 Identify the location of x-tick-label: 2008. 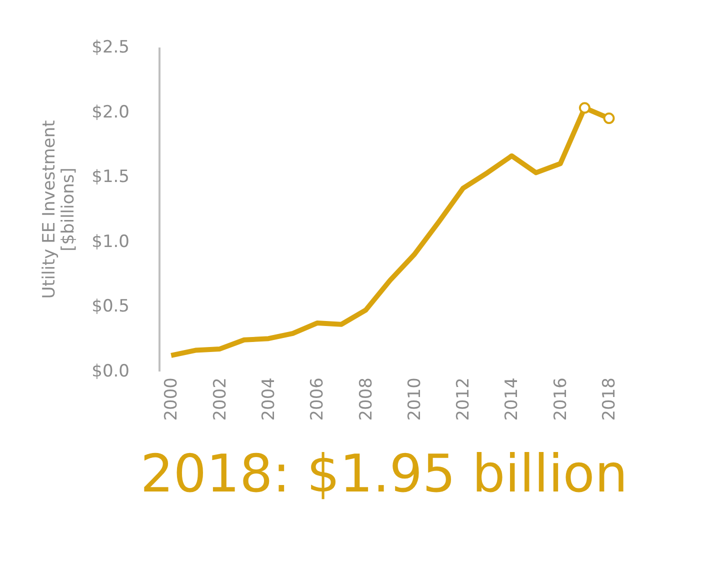
(366, 399).